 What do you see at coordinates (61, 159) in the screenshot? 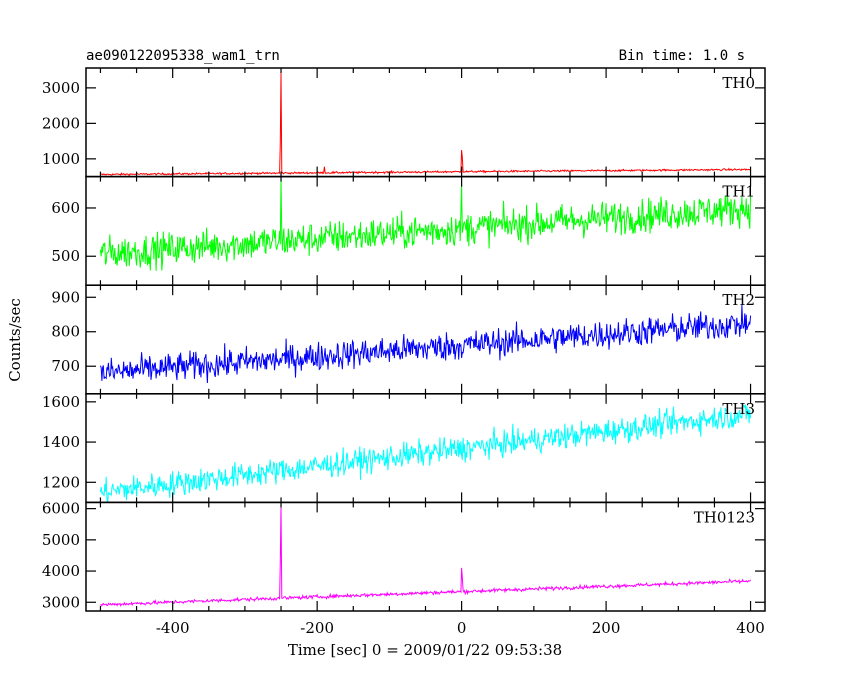
I see `y-tick-label: 1000` at bounding box center [61, 159].